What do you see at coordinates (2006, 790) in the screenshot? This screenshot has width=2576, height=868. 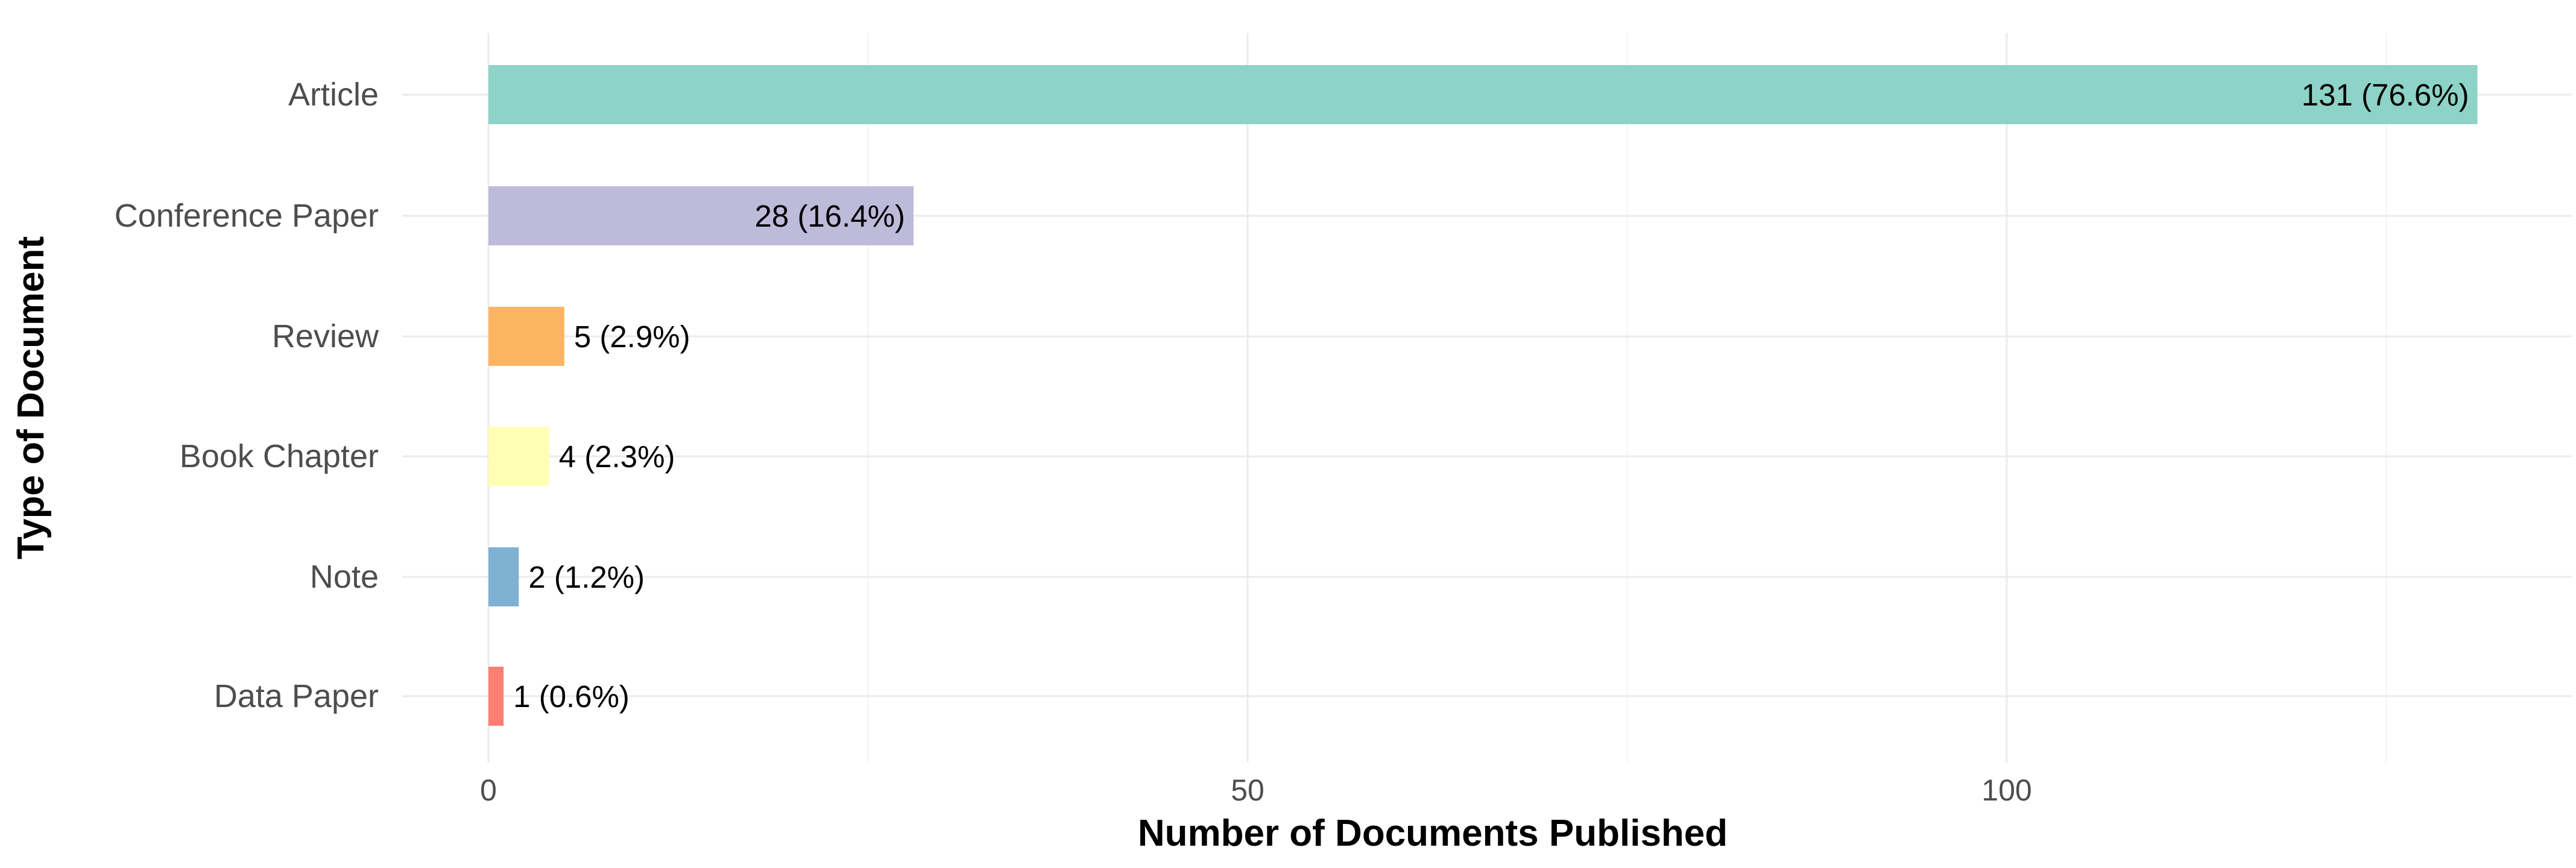 I see `x-tick-label: 100` at bounding box center [2006, 790].